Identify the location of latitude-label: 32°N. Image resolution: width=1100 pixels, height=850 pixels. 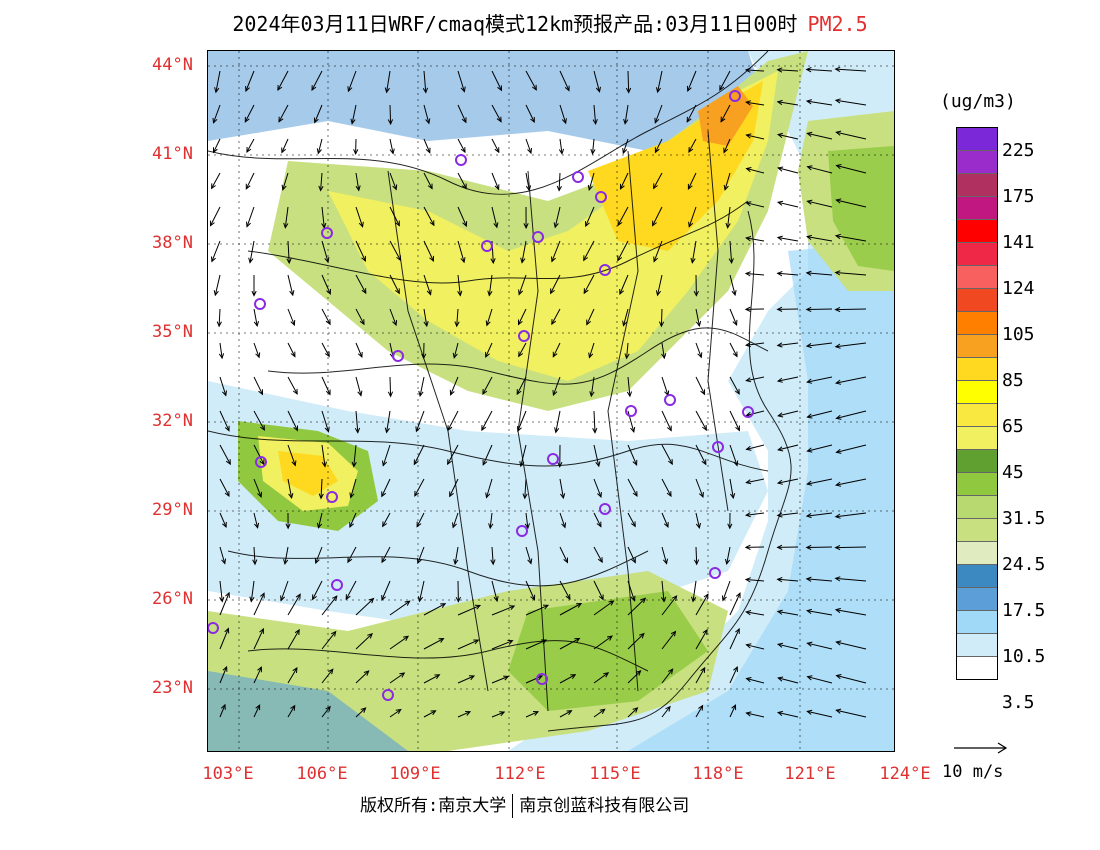
(172, 421).